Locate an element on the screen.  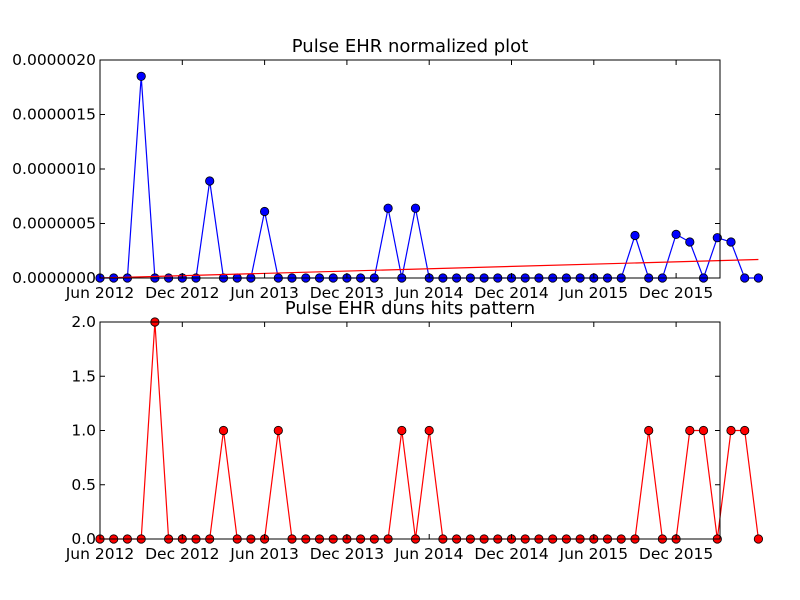
chart-title: Pulse EHR normalized plot is located at coordinates (410, 46).